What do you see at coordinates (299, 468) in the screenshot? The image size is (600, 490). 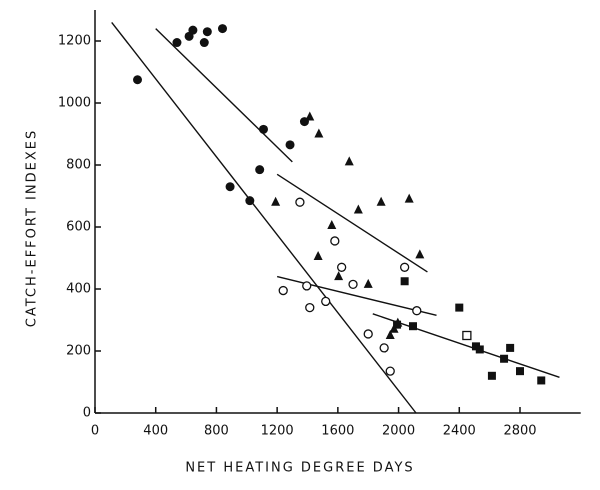 I see `x-axis-title: NET HEATING DEGREE DAYS` at bounding box center [299, 468].